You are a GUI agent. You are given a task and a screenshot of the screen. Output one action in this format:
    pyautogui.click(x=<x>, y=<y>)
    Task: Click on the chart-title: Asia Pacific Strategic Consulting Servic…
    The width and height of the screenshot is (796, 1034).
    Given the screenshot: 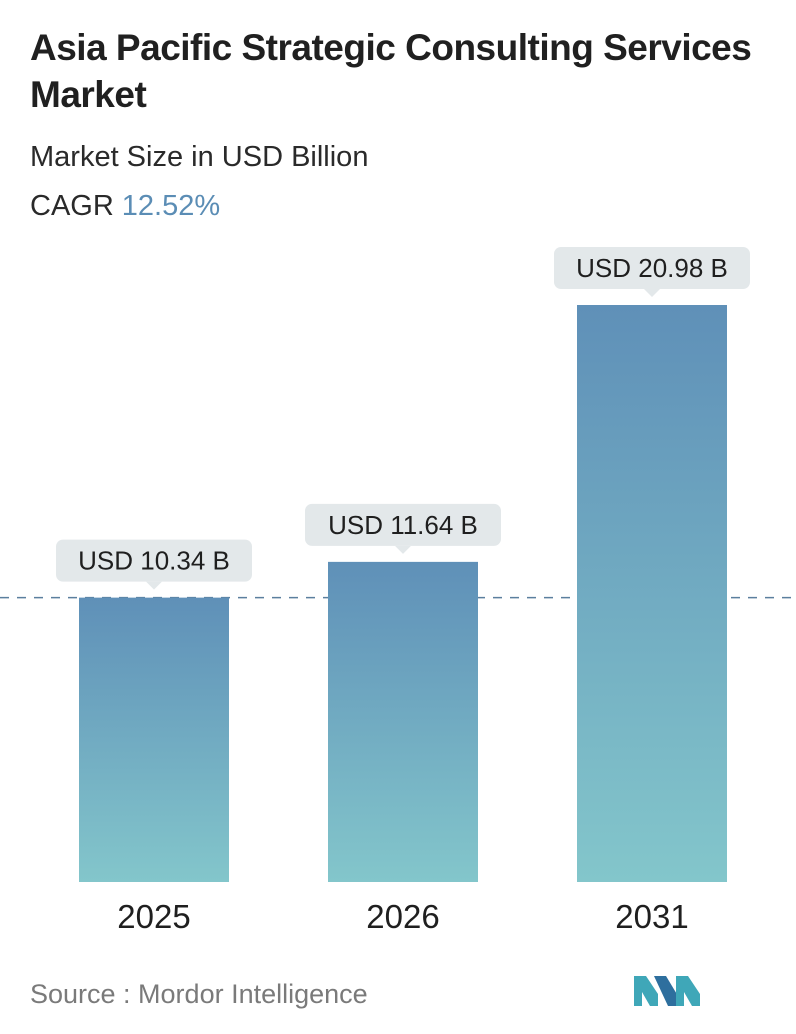 What is the action you would take?
    pyautogui.click(x=391, y=71)
    